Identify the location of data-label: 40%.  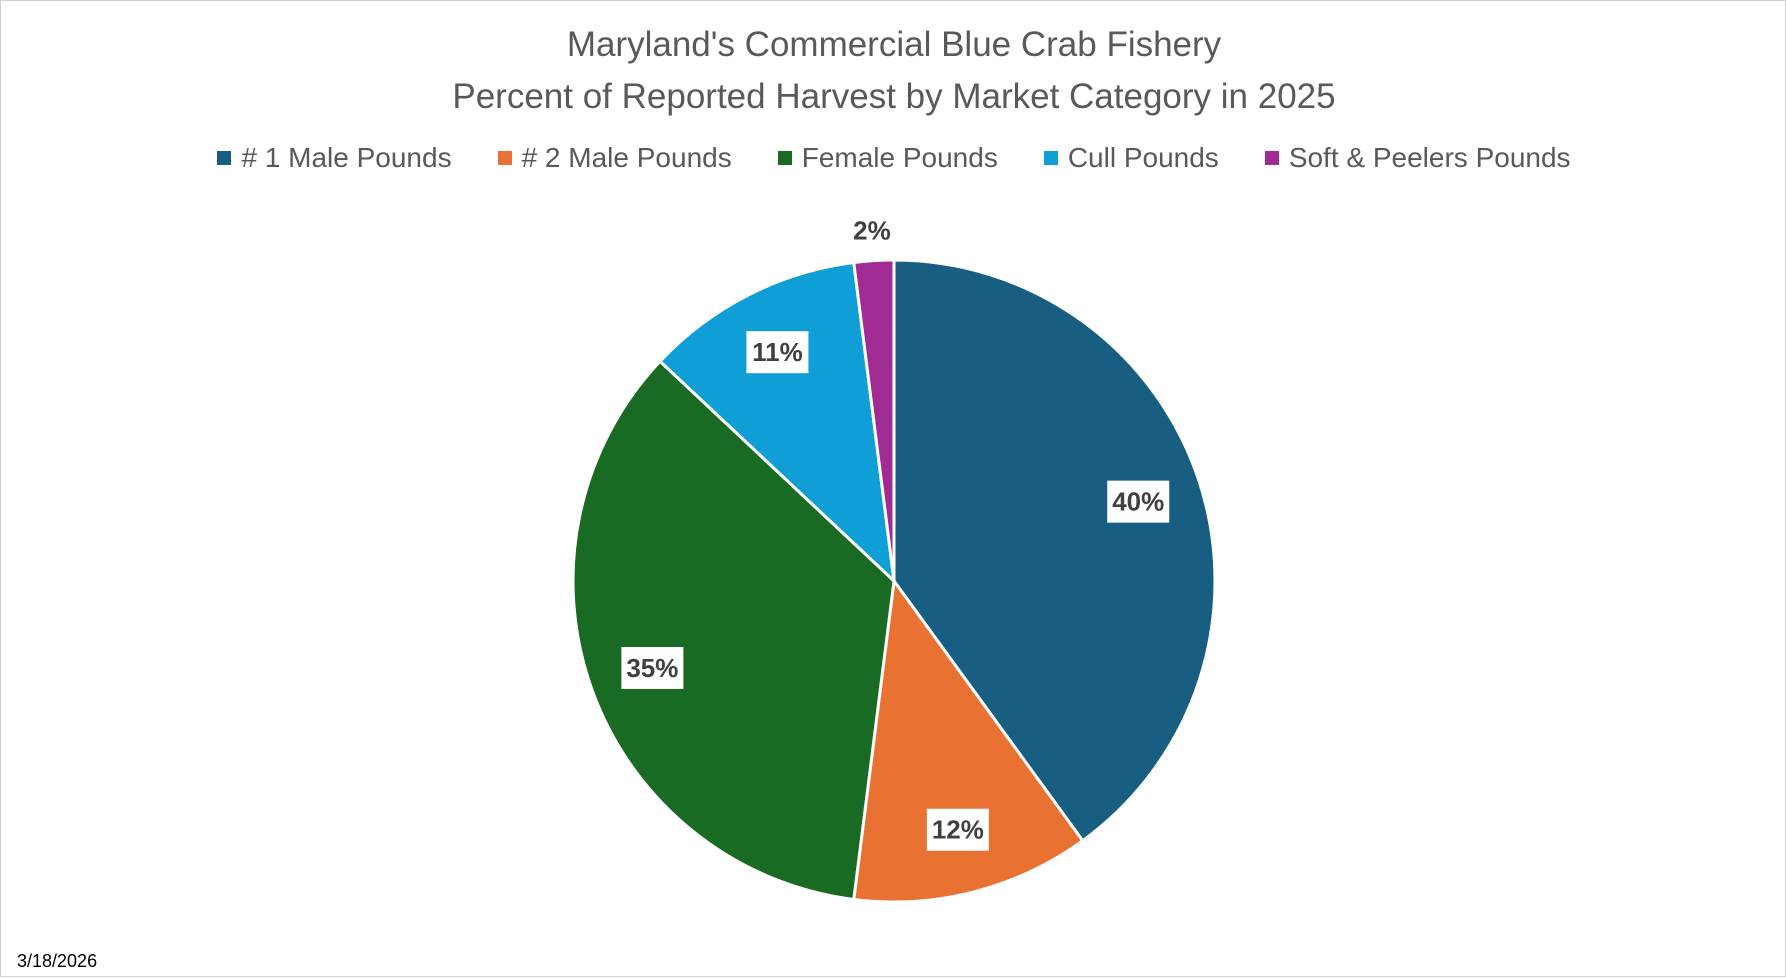
(1138, 501).